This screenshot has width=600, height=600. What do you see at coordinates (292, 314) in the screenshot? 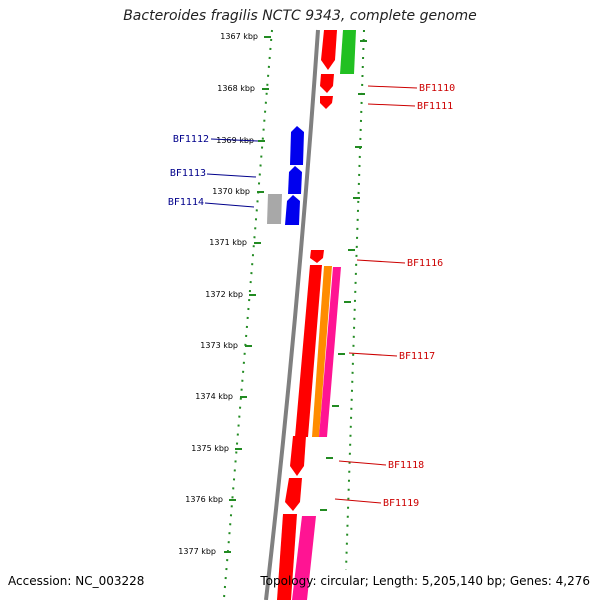
I see `genome-backbone` at bounding box center [292, 314].